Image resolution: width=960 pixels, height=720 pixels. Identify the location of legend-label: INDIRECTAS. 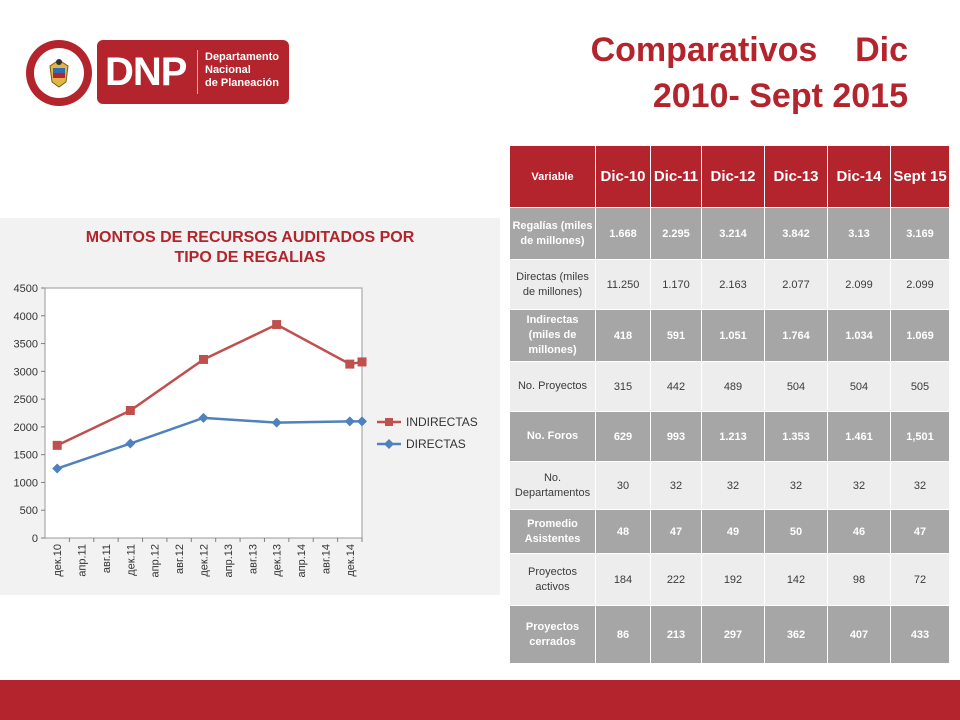
(442, 422).